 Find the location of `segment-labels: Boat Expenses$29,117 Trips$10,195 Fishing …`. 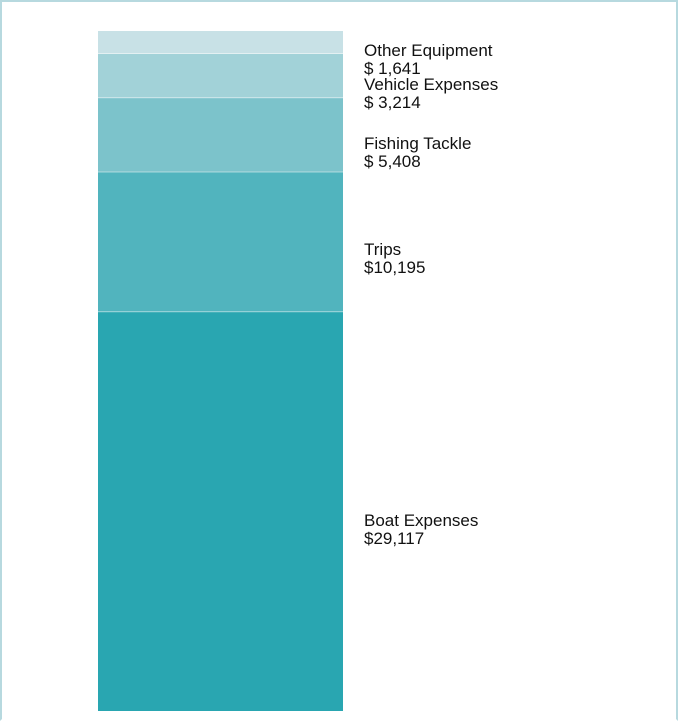

segment-labels: Boat Expenses$29,117 Trips$10,195 Fishing … is located at coordinates (431, 294).